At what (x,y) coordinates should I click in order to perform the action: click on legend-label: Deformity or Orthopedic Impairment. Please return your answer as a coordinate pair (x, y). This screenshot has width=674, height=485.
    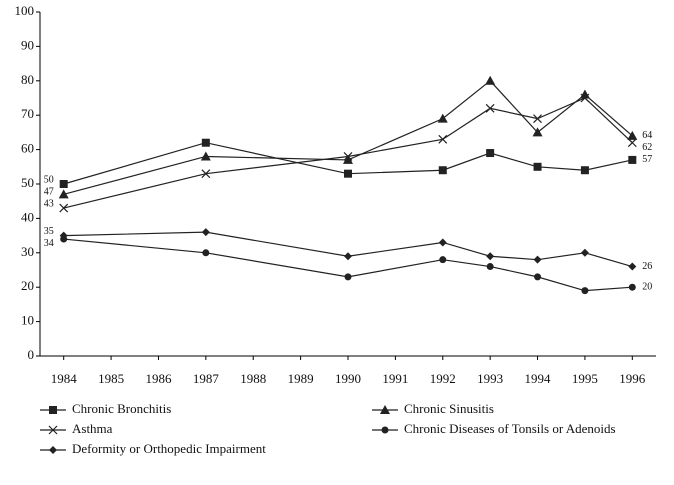
    Looking at the image, I should click on (169, 448).